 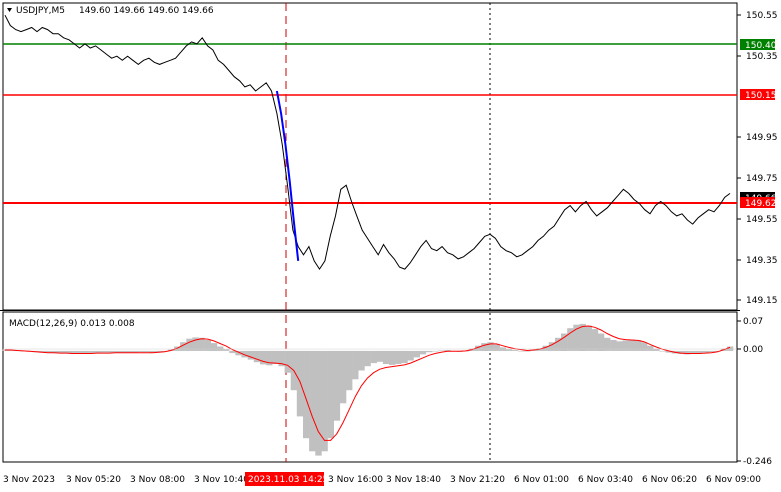 What do you see at coordinates (758, 95) in the screenshot?
I see `level-tag-150-15: 150.15` at bounding box center [758, 95].